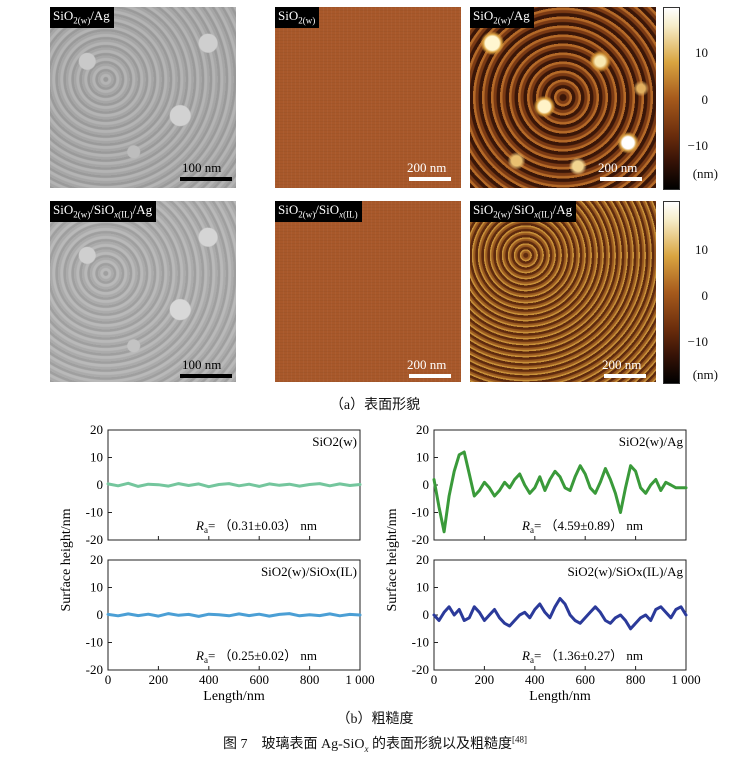 The image size is (750, 761). I want to click on sem-image-il-ag: SiO2(w)/SiOx(IL)/Ag 100 nm, so click(143, 291).